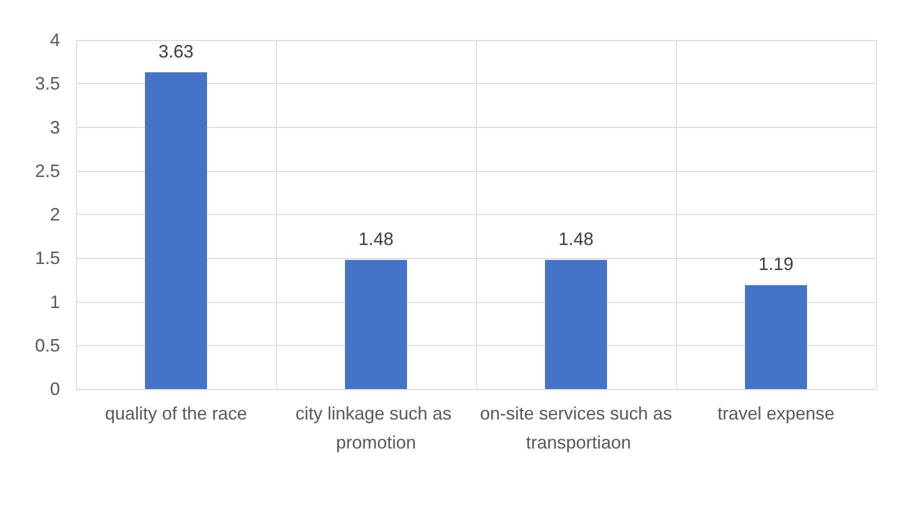  I want to click on x-tick-label: travel expense, so click(776, 414).